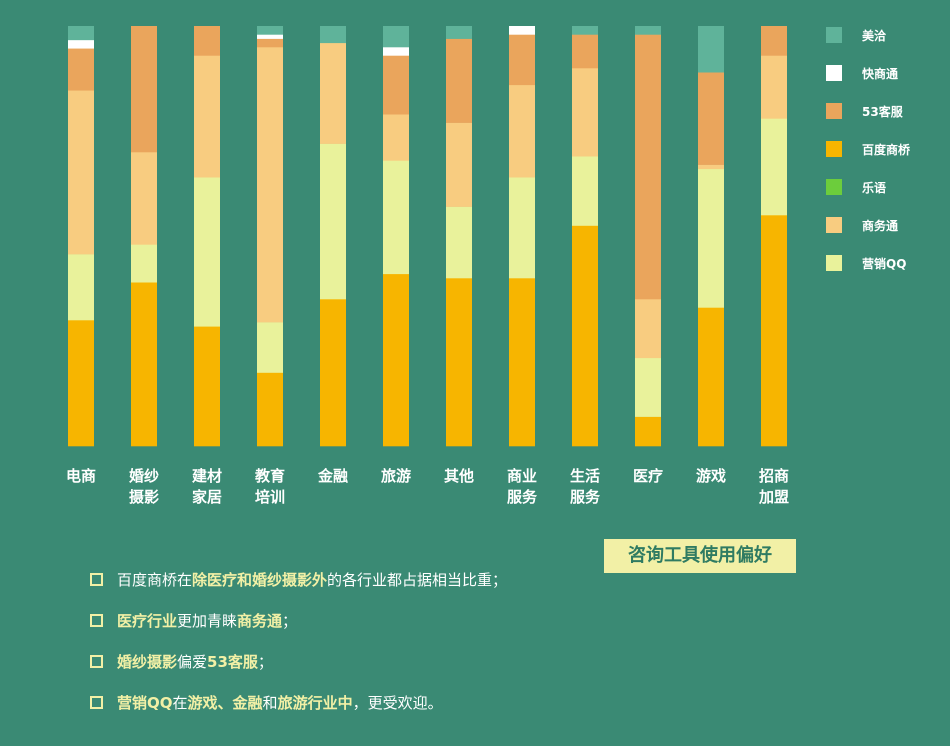 The height and width of the screenshot is (746, 950). Describe the element at coordinates (521, 476) in the screenshot. I see `category-label-line: 商业` at that location.